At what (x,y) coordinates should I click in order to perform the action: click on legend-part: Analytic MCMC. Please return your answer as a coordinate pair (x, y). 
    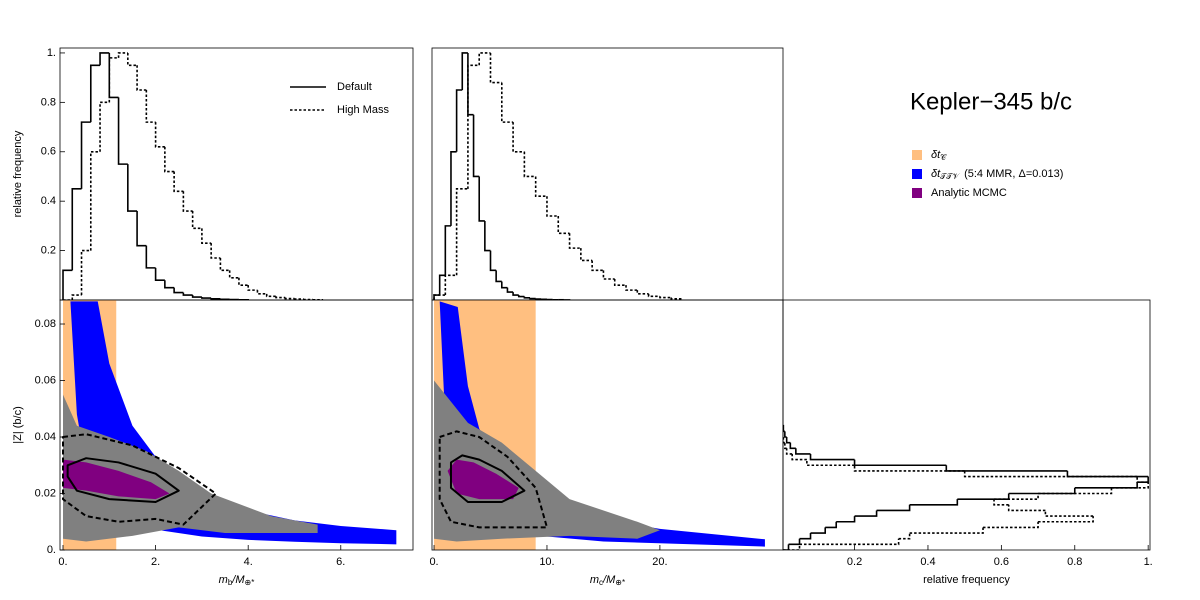
    Looking at the image, I should click on (969, 193).